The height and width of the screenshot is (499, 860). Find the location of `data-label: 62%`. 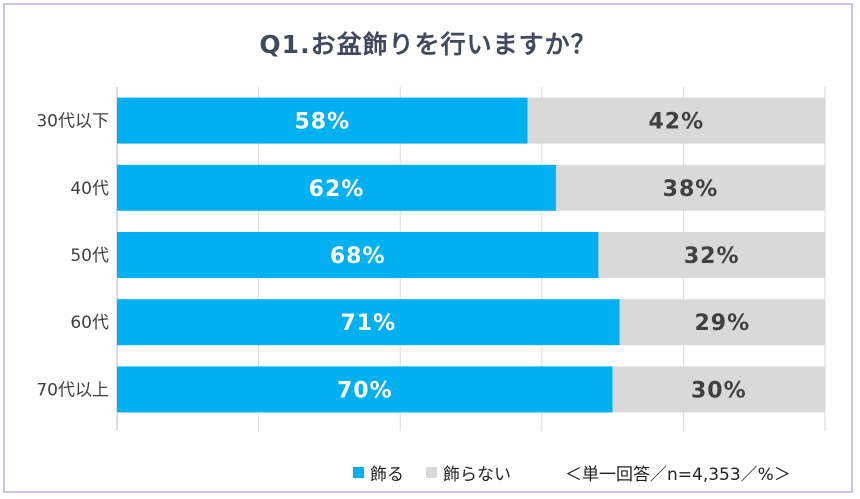

data-label: 62% is located at coordinates (337, 189).